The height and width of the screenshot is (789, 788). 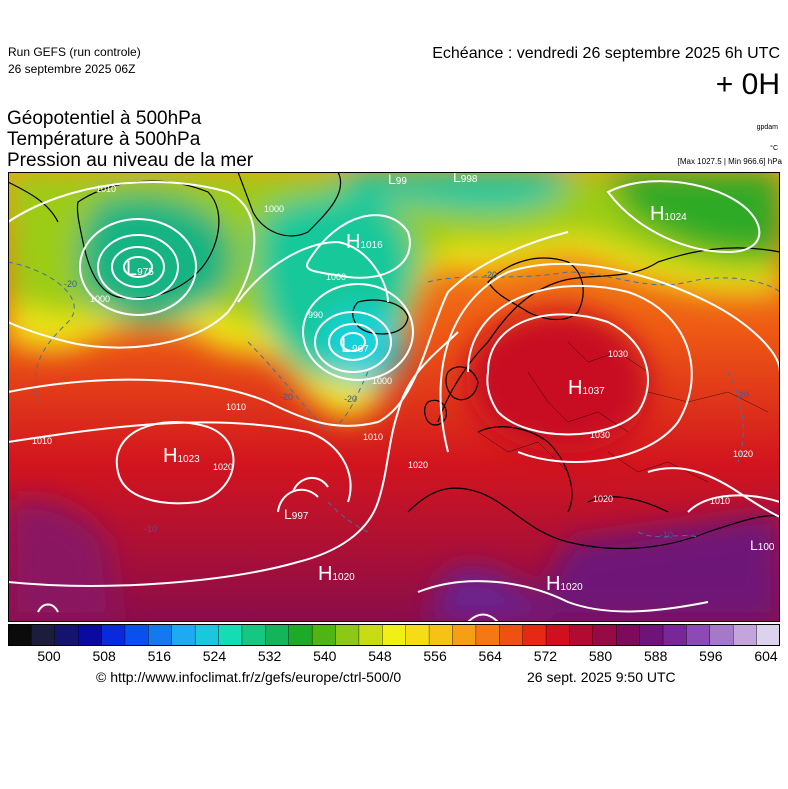 What do you see at coordinates (465, 178) in the screenshot?
I see `pressure-center-low: L998` at bounding box center [465, 178].